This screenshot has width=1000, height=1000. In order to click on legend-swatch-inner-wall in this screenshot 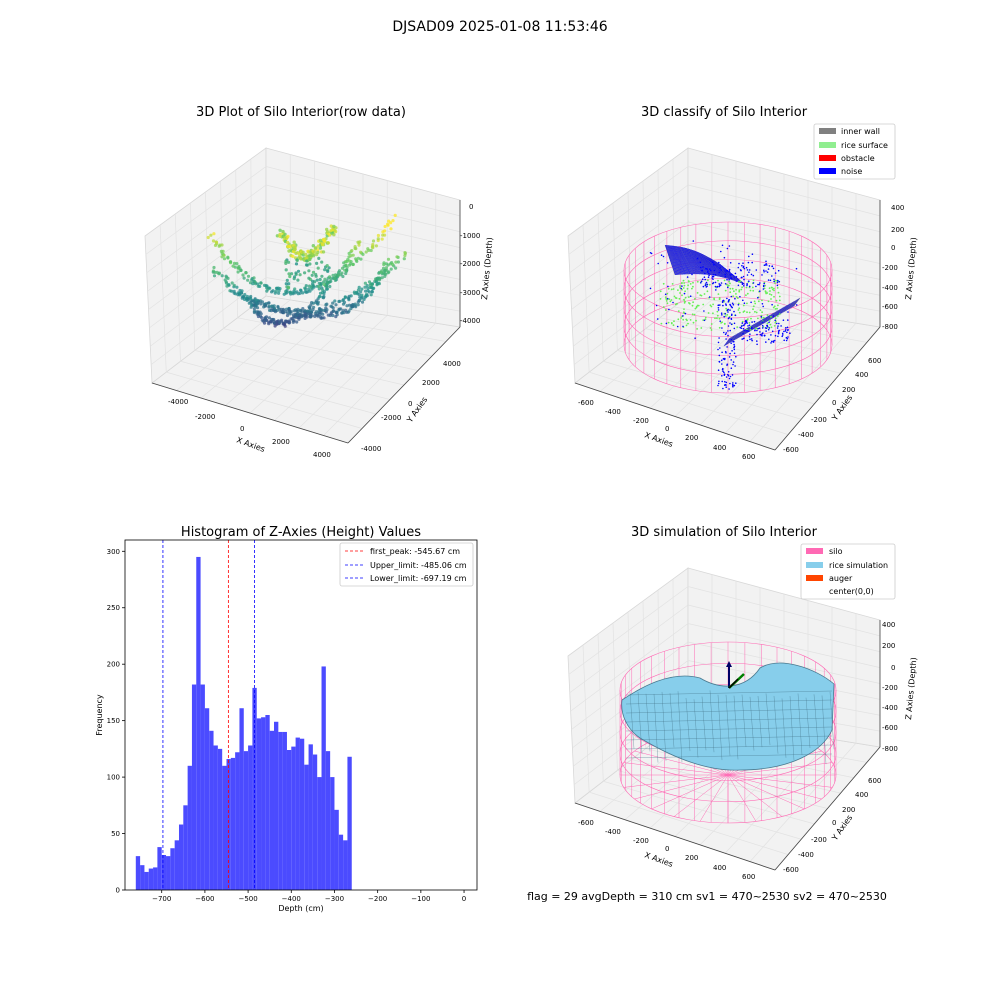, I will do `click(827, 131)`.